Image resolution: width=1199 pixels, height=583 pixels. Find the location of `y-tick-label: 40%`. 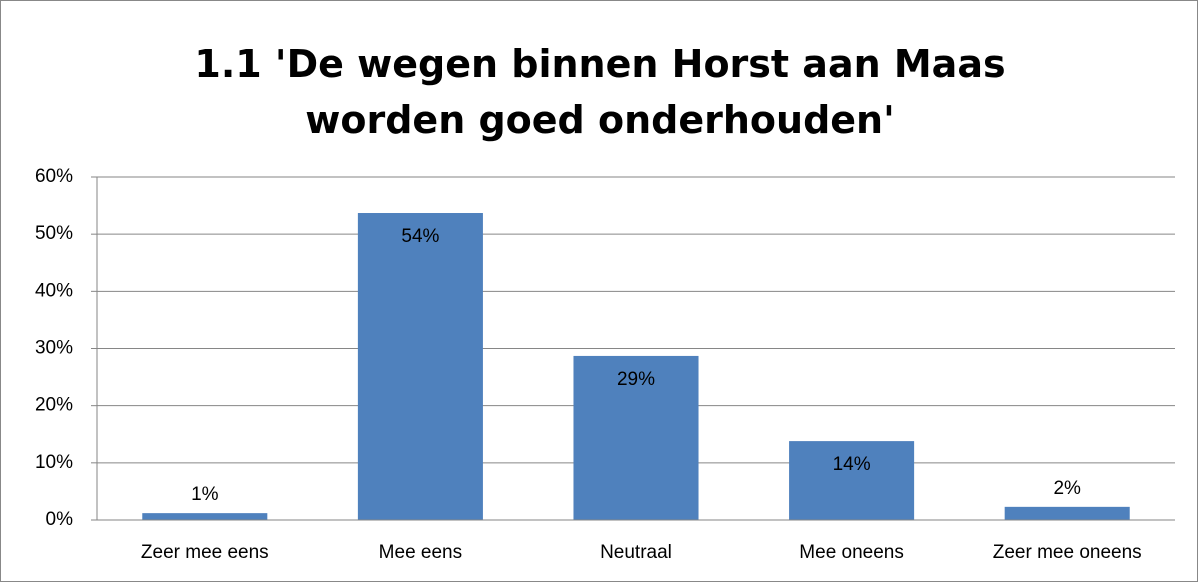

y-tick-label: 40% is located at coordinates (54, 290).